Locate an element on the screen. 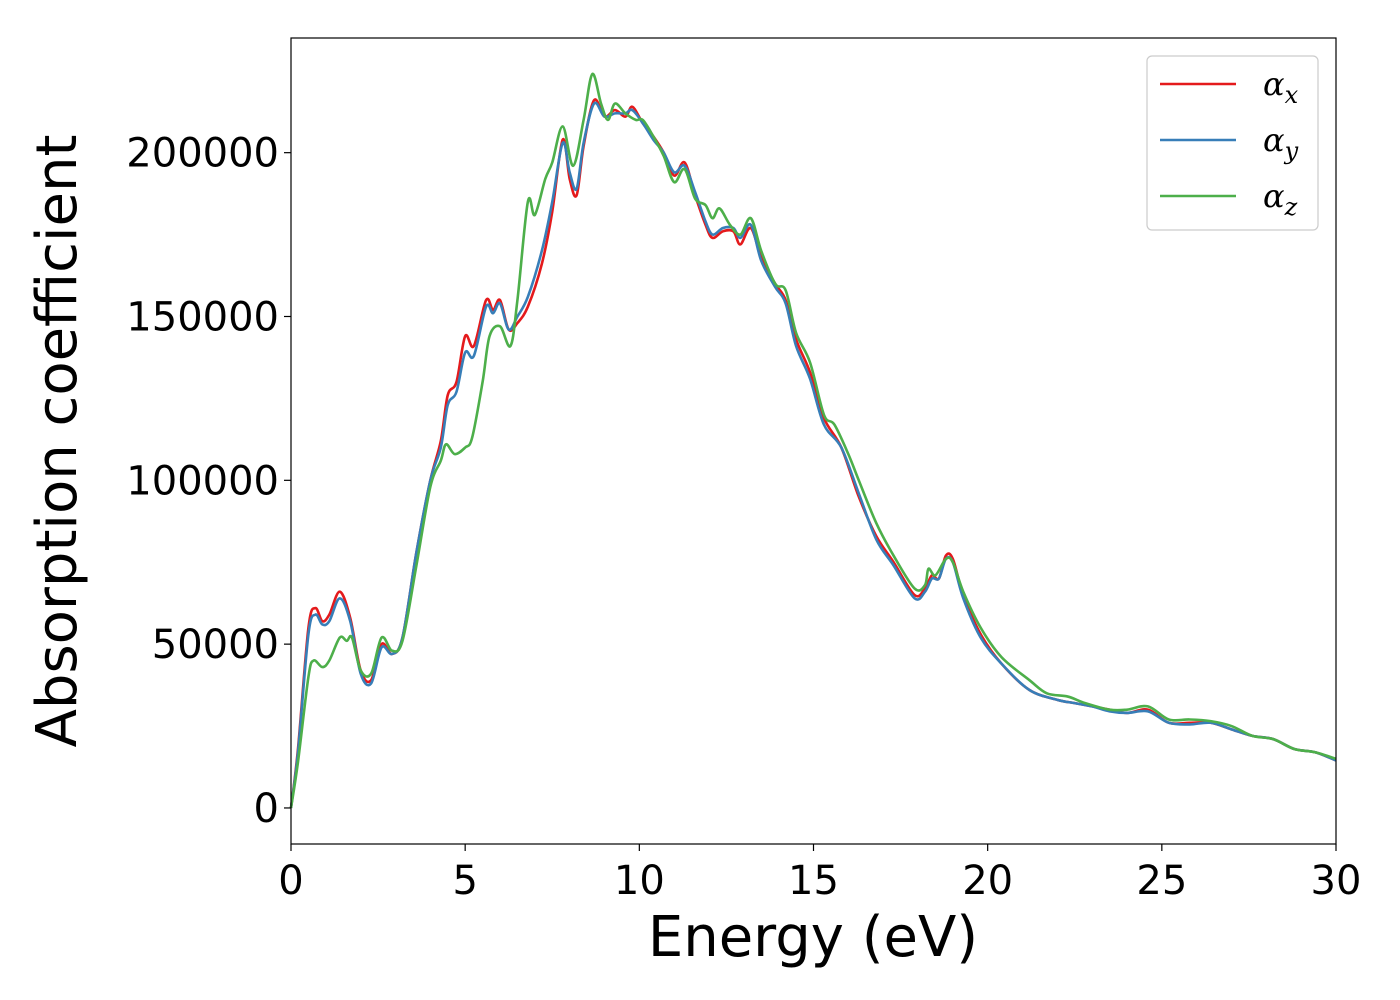  legend-subscript-y: y is located at coordinates (1291, 151).